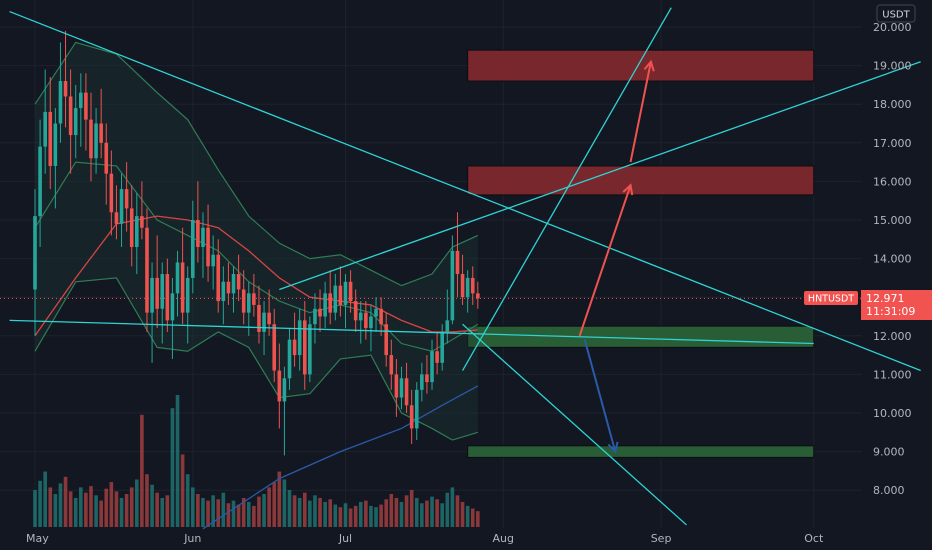  I want to click on currency-badge, so click(896, 13).